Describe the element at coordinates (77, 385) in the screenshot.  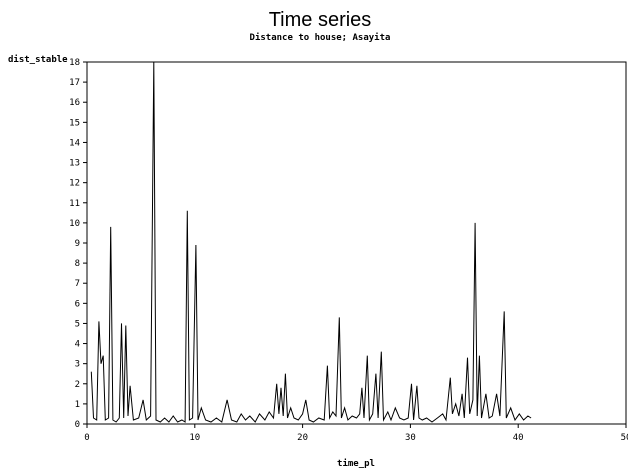
I see `y-tick-label: 2` at that location.